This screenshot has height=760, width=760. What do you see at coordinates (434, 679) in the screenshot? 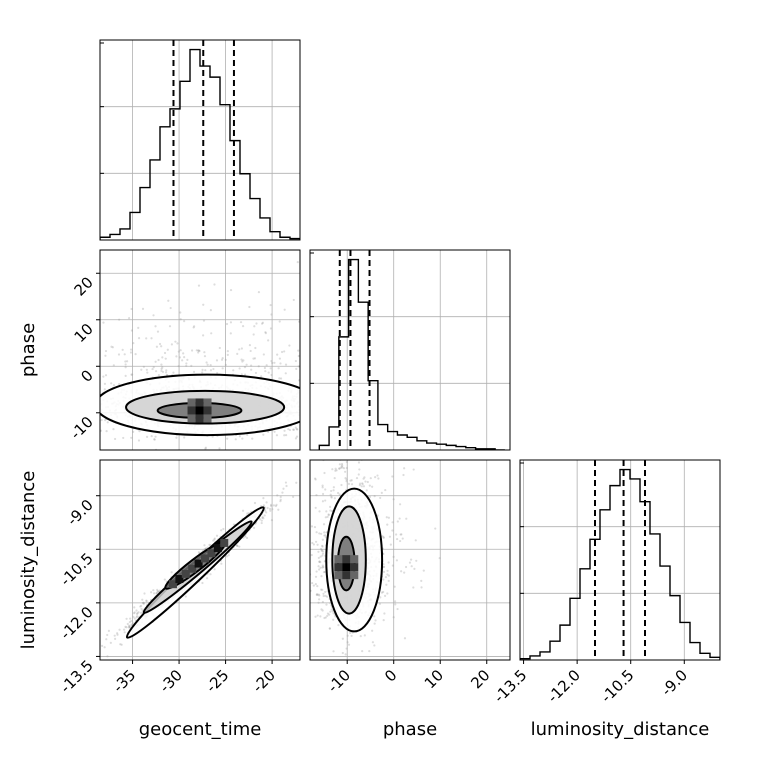
I see `x-tick-label: 10` at bounding box center [434, 679].